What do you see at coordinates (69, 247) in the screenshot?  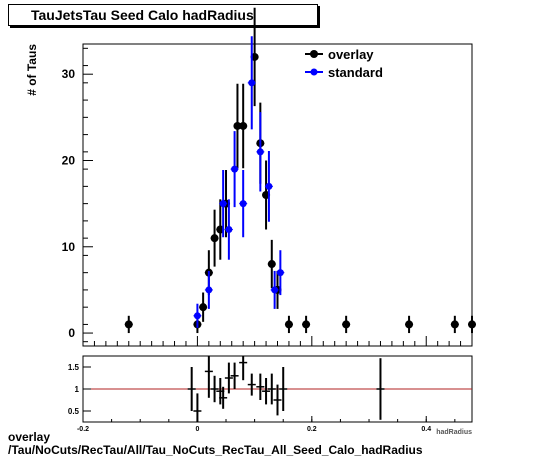 I see `y-tick-label: 10` at bounding box center [69, 247].